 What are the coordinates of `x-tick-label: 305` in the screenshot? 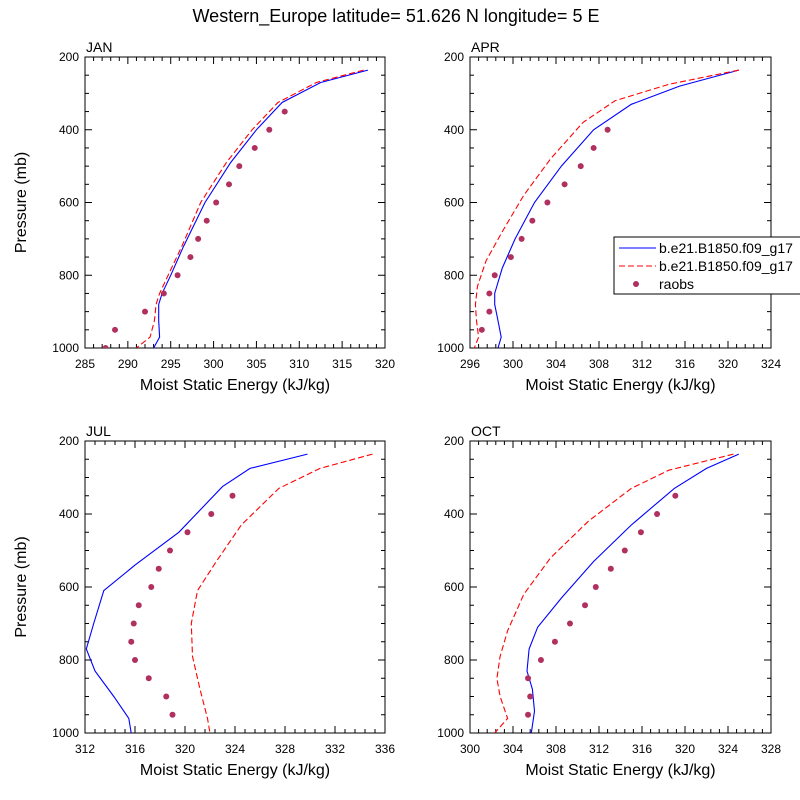 It's located at (256, 364).